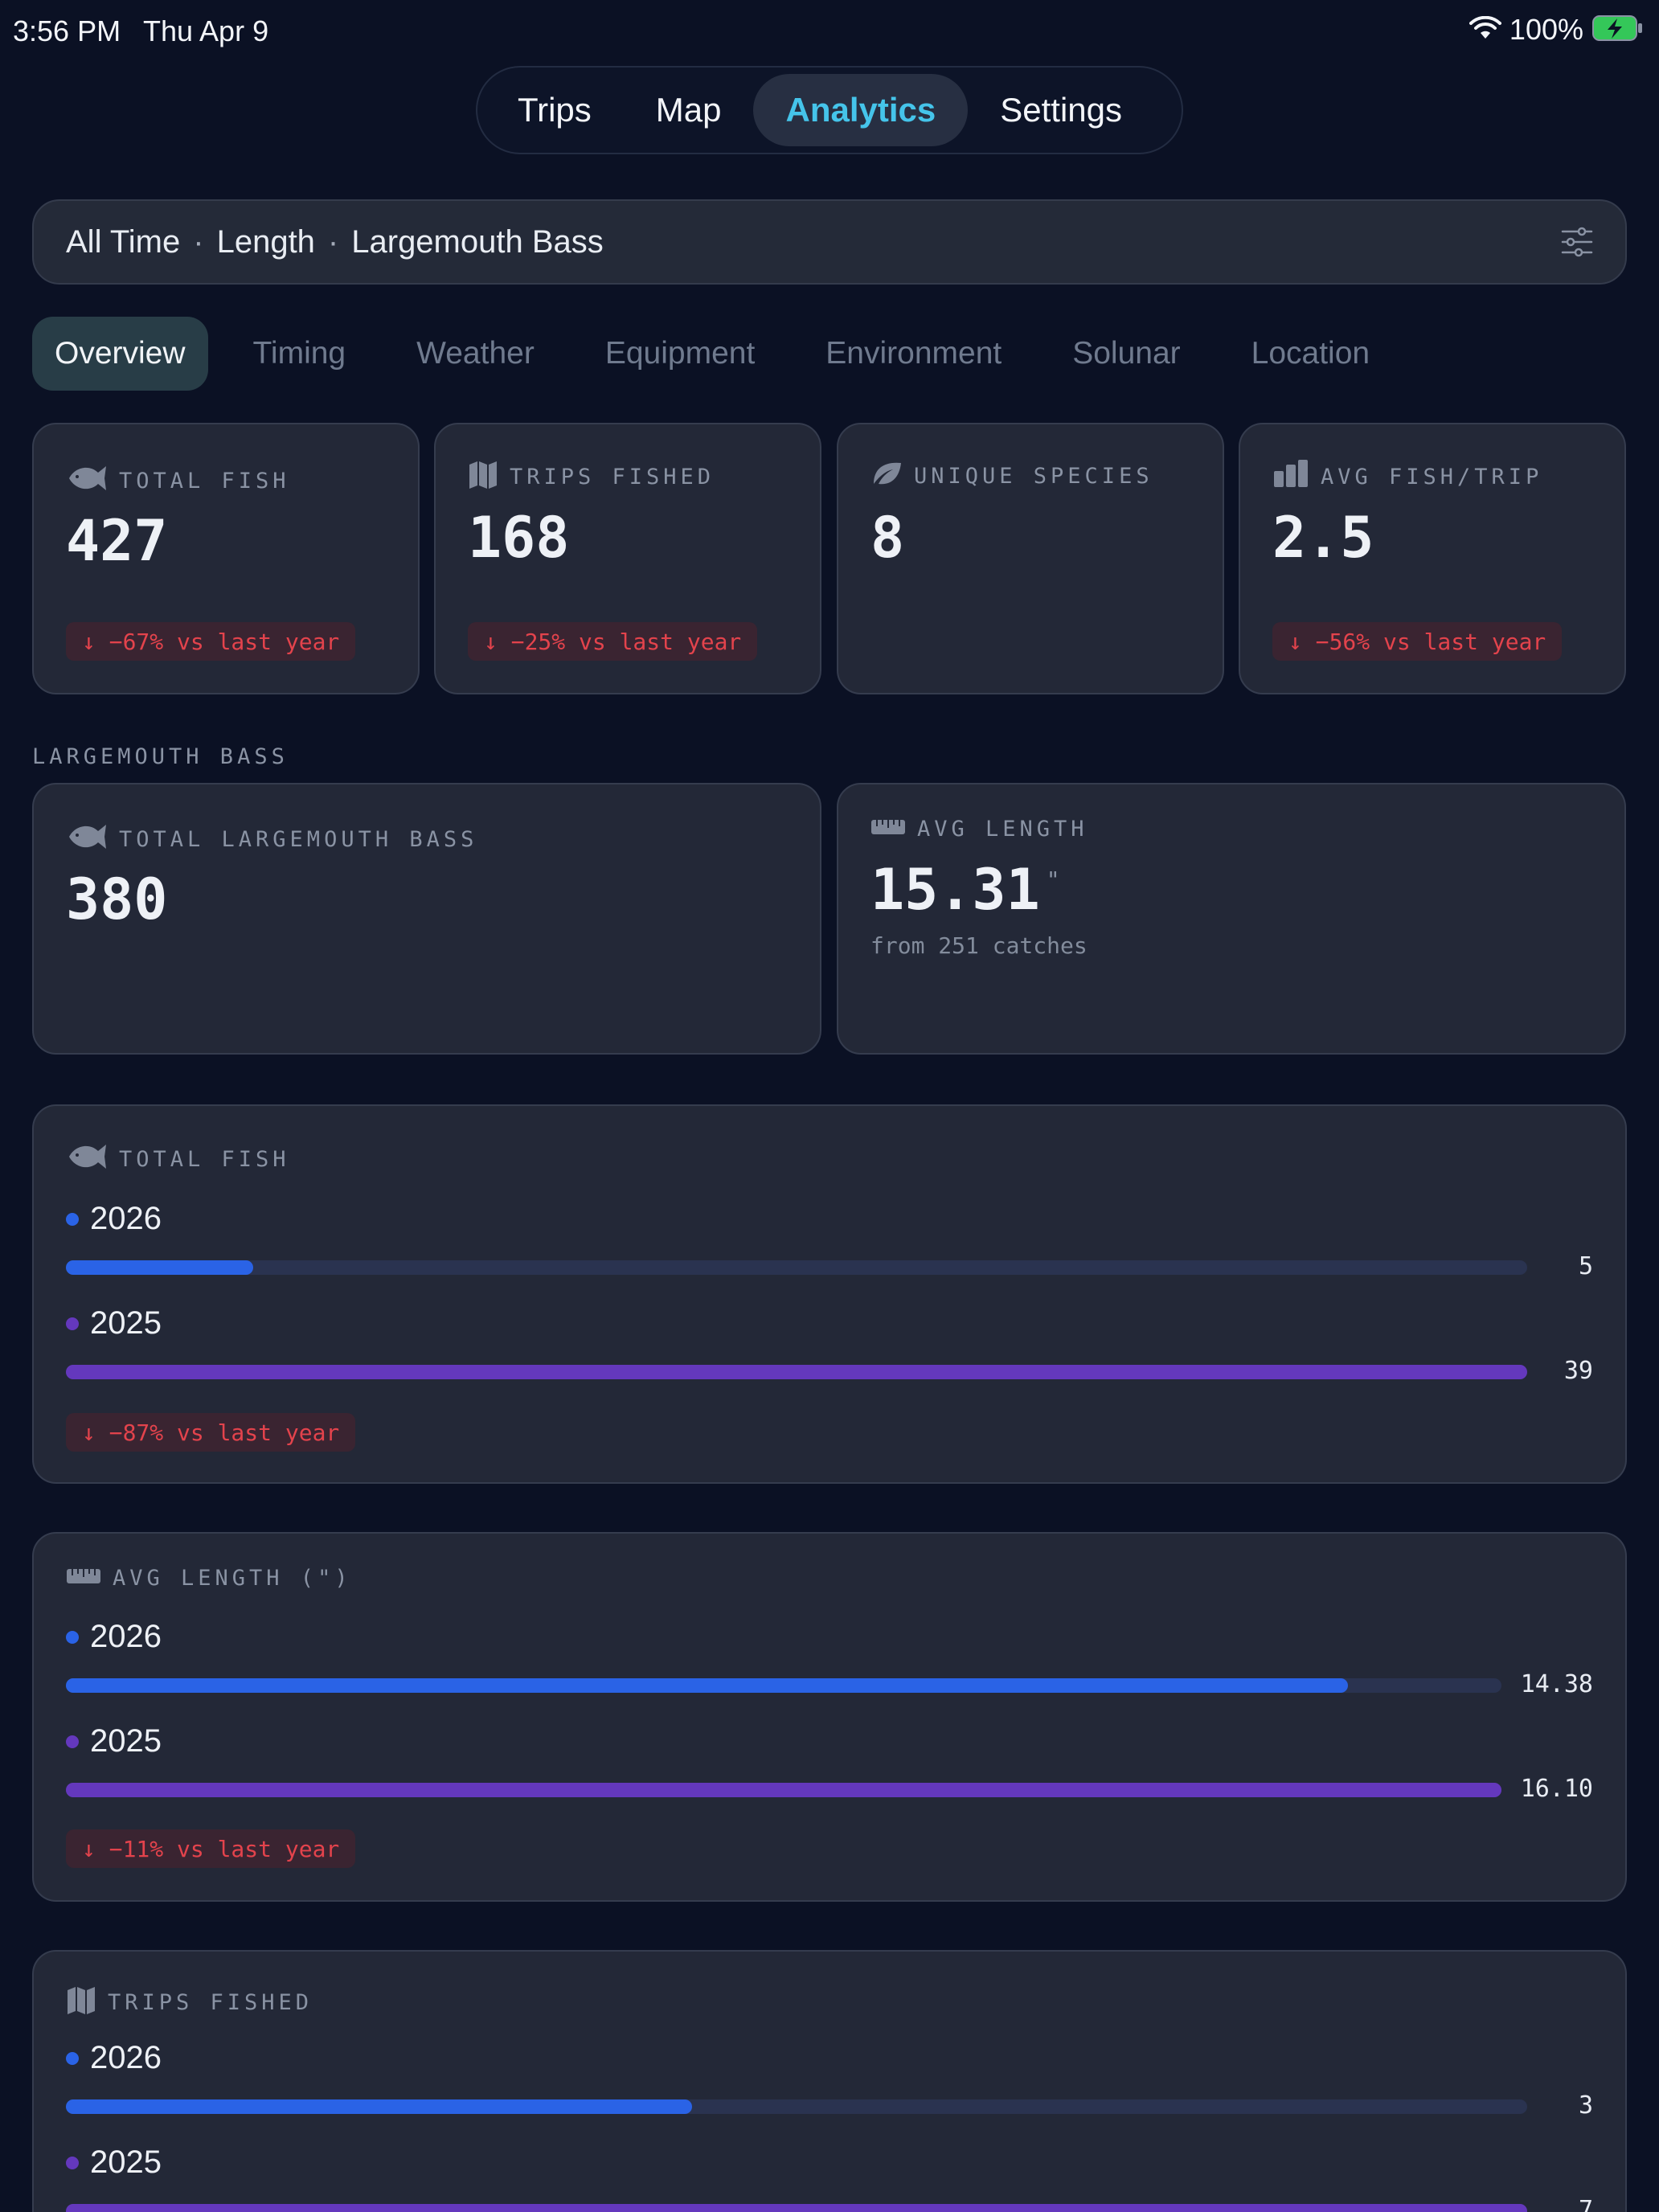  I want to click on nav-tab-map: Map, so click(688, 110).